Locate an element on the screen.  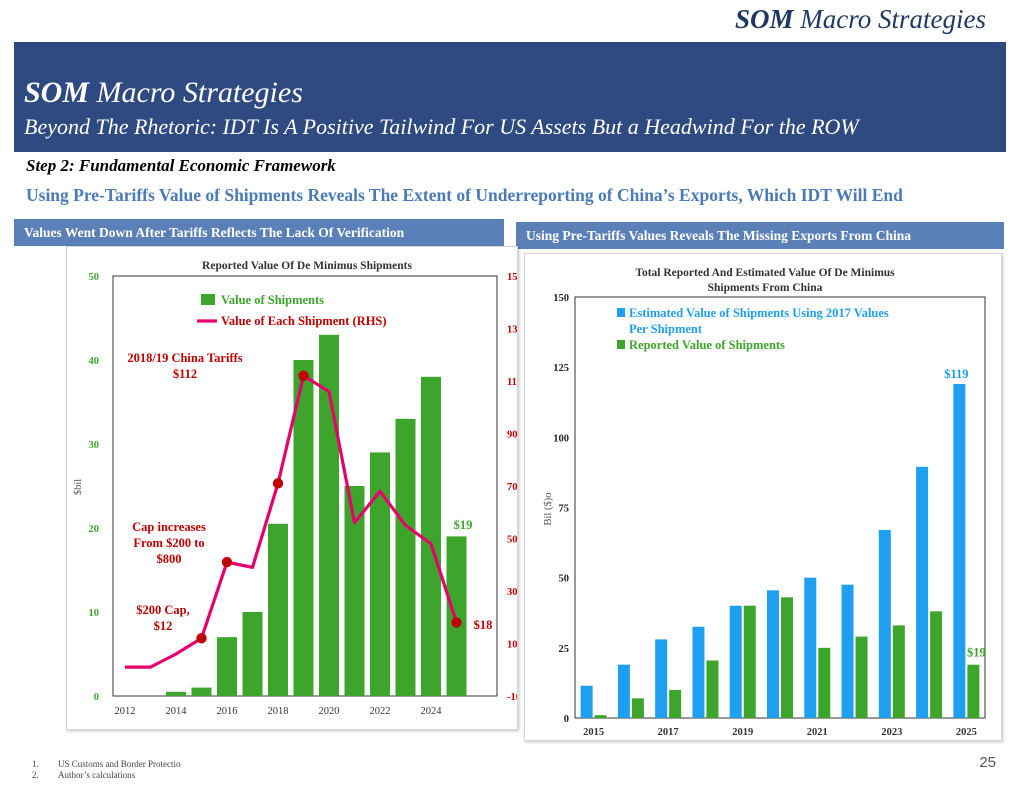
left-x-tick-label: 2020 is located at coordinates (329, 711).